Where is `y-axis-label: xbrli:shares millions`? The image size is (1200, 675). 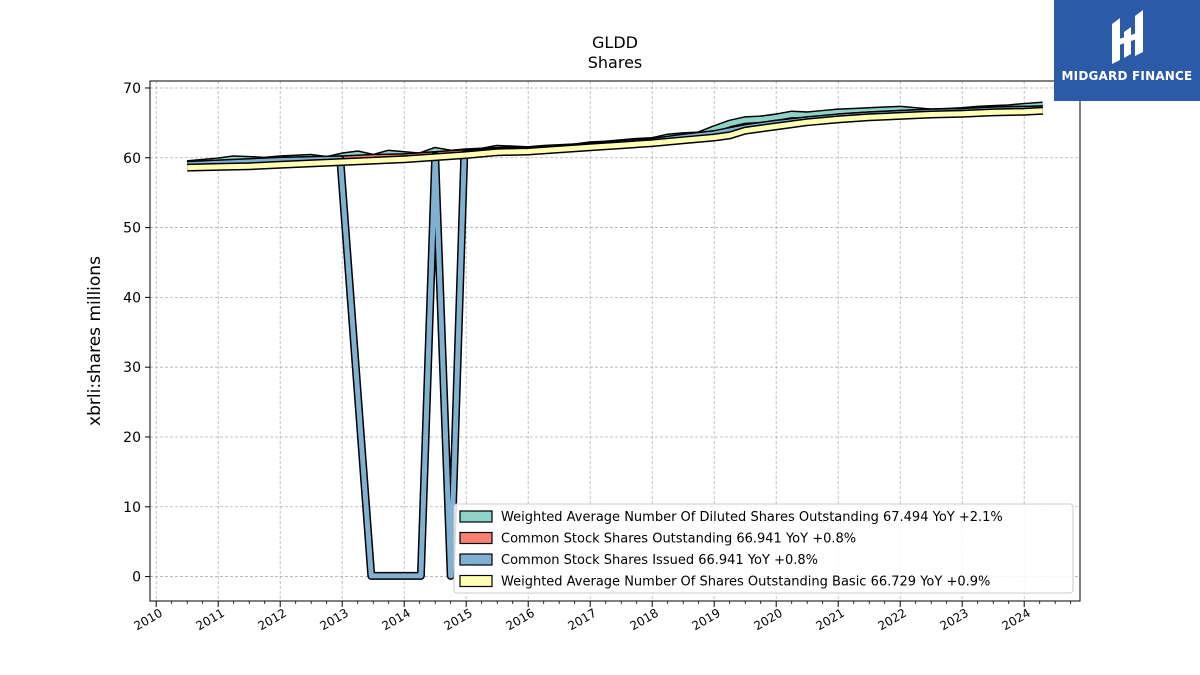 y-axis-label: xbrli:shares millions is located at coordinates (95, 341).